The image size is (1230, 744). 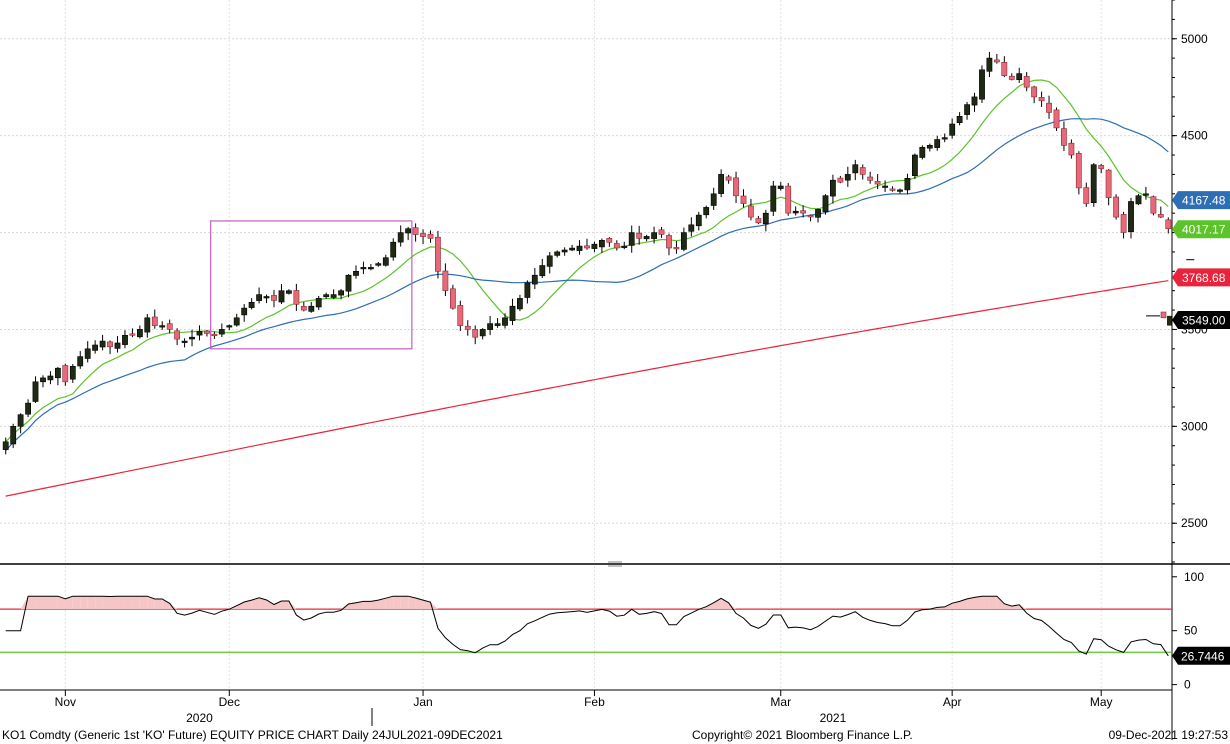 I want to click on month-label: Dec, so click(x=229, y=702).